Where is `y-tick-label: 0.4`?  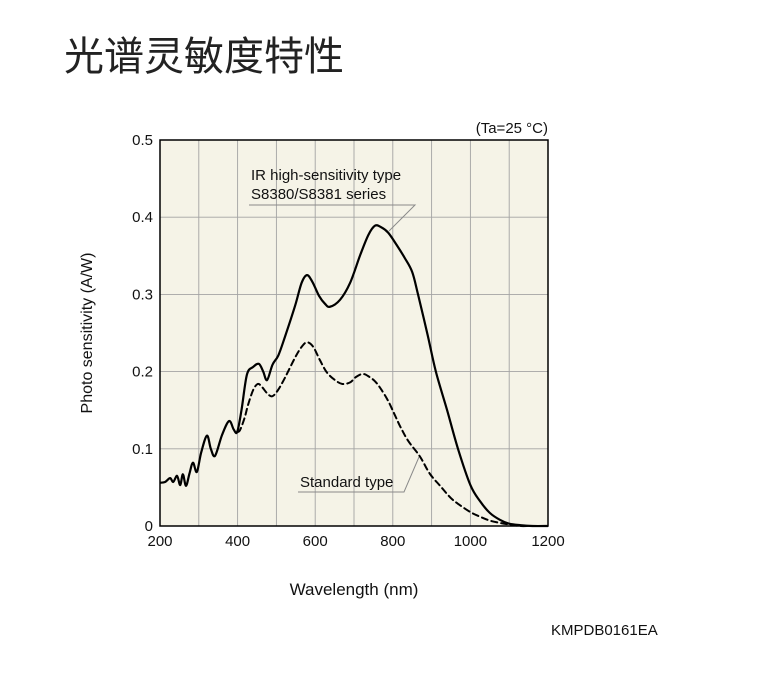 y-tick-label: 0.4 is located at coordinates (142, 217).